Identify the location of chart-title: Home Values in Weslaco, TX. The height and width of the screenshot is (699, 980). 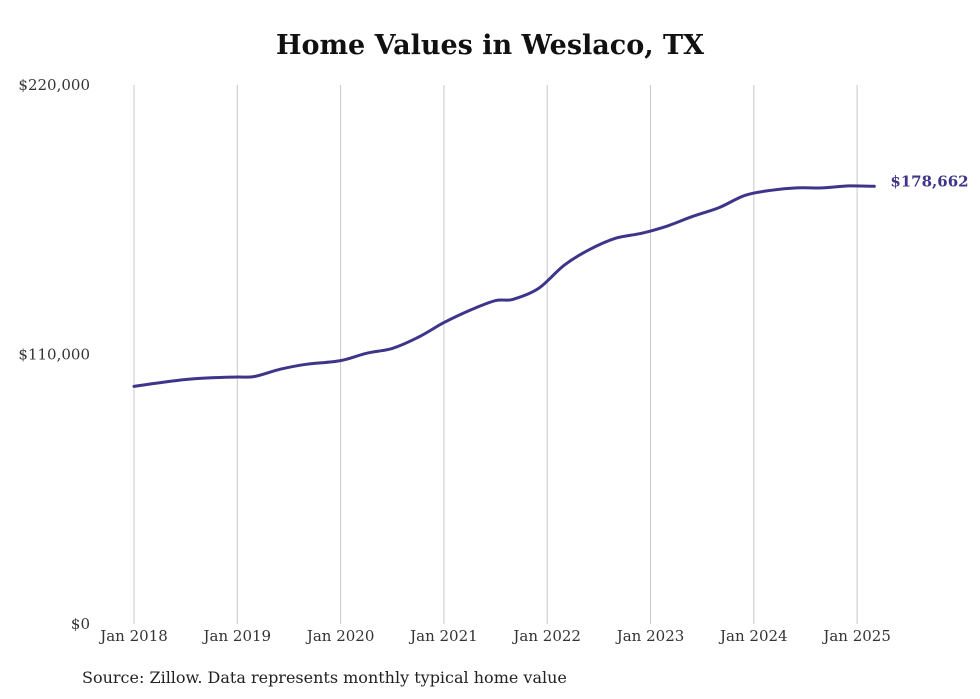
(490, 45).